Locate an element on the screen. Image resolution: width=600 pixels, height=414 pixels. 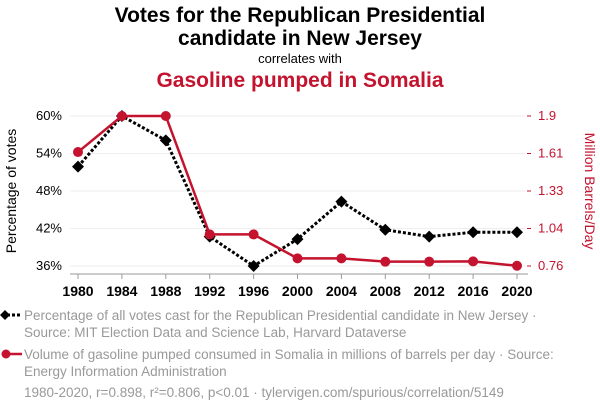
chart-title-line1: Votes for the Republican Presidential is located at coordinates (300, 15).